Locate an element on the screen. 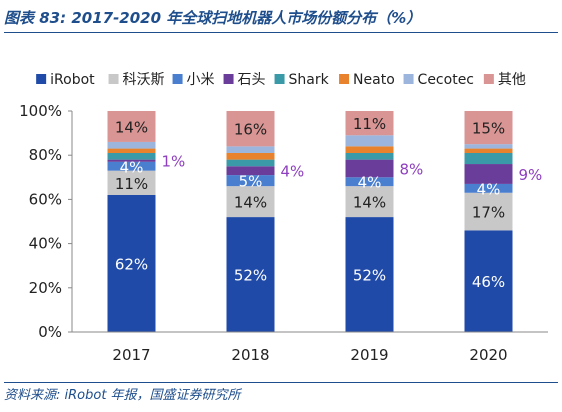  legend-label: 其他 is located at coordinates (512, 80).